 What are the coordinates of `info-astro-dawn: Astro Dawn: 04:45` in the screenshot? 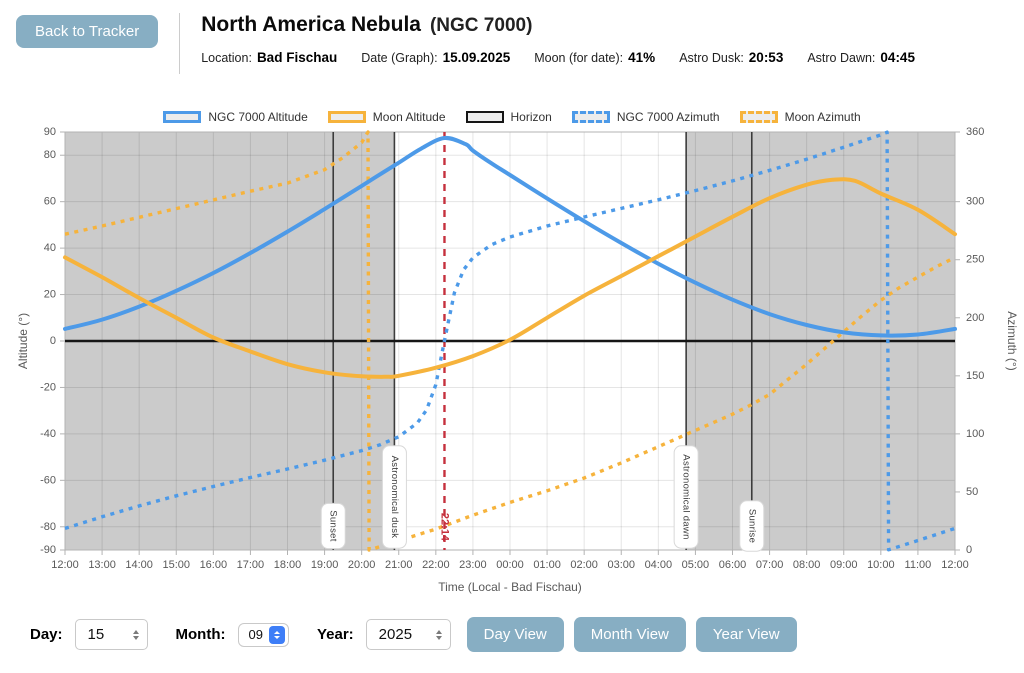 It's located at (861, 57).